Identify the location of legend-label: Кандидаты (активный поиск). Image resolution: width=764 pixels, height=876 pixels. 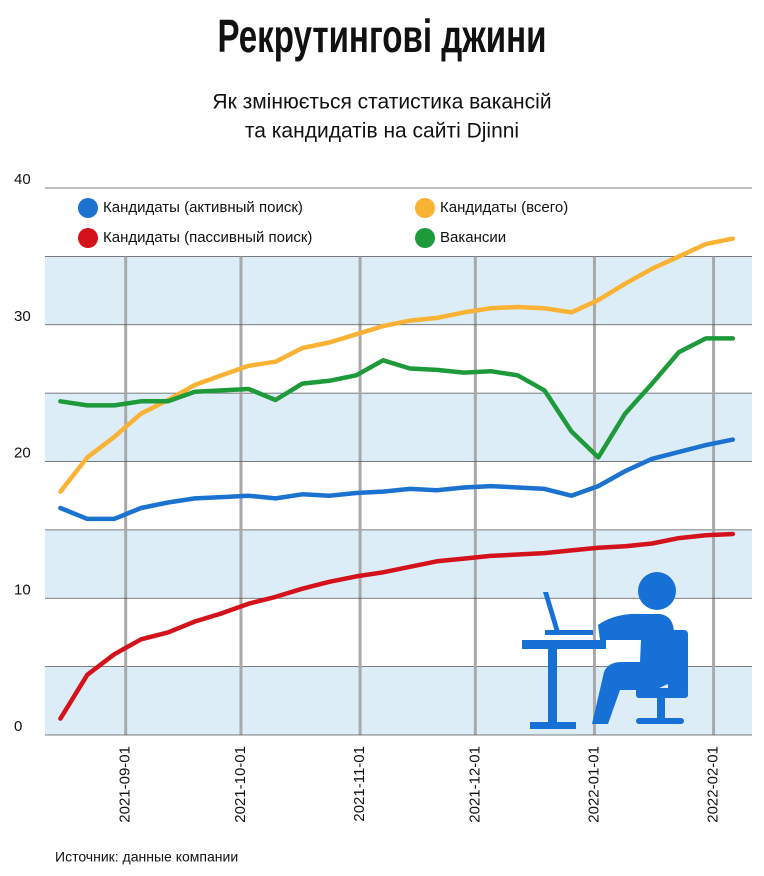
(203, 207).